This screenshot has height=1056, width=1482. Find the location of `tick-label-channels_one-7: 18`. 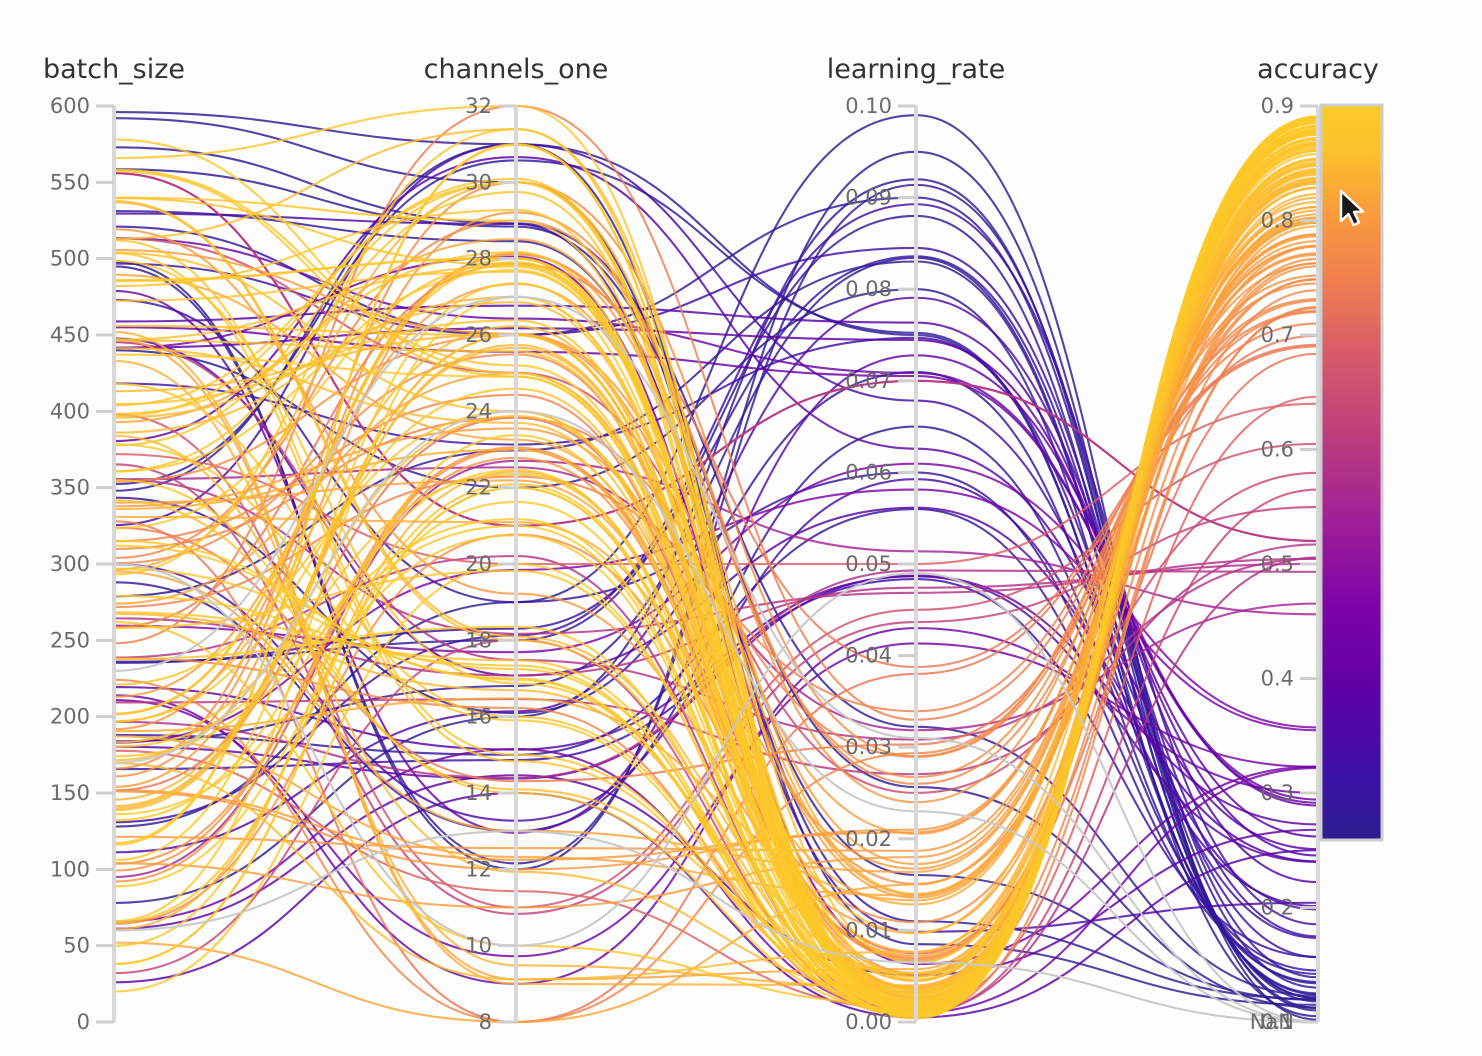

tick-label-channels_one-7: 18 is located at coordinates (478, 640).